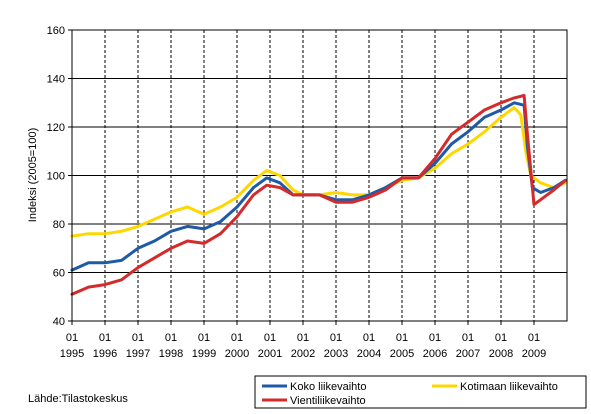 The image size is (591, 414). What do you see at coordinates (303, 354) in the screenshot?
I see `x-tick-year: 2002` at bounding box center [303, 354].